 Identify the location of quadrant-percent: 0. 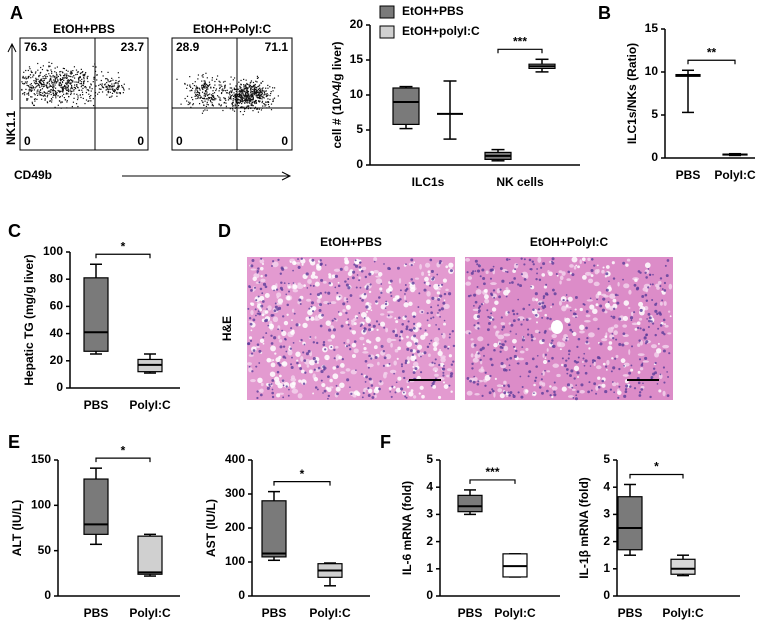
(27, 141).